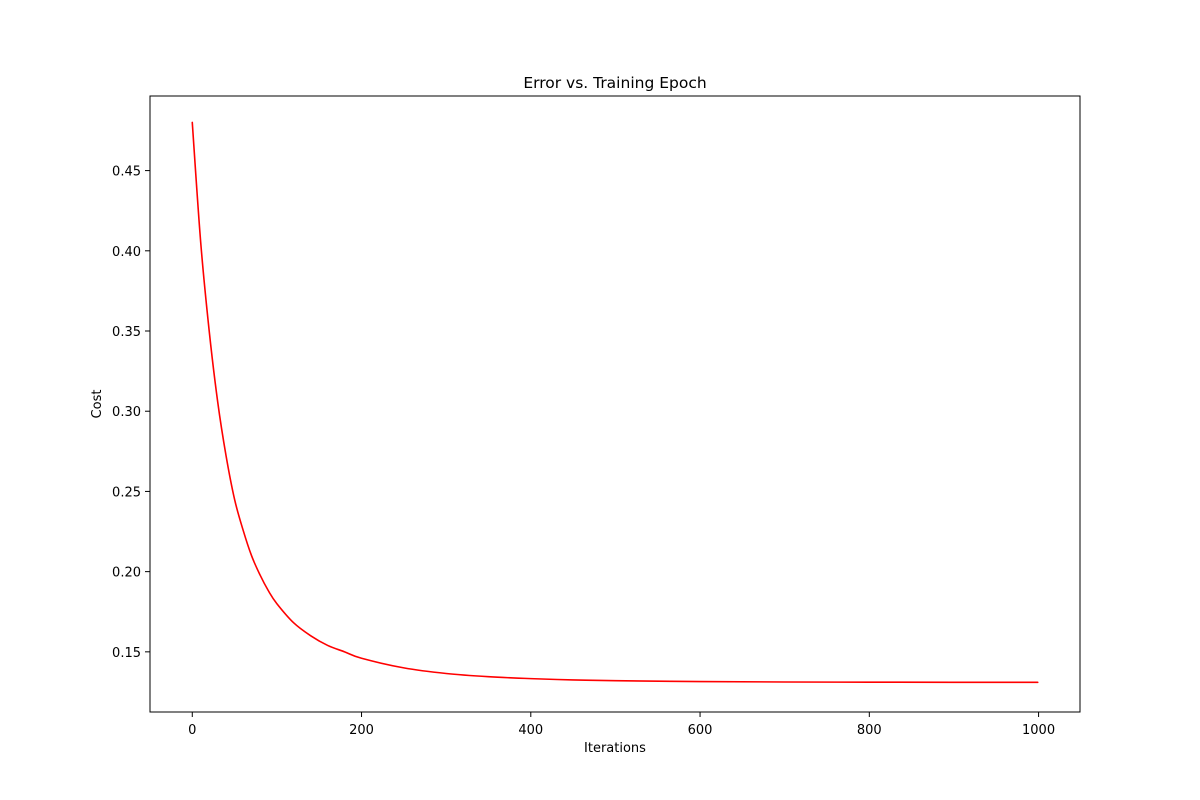 Image resolution: width=1200 pixels, height=800 pixels. Describe the element at coordinates (126, 573) in the screenshot. I see `y-tick-label: 0.20` at that location.